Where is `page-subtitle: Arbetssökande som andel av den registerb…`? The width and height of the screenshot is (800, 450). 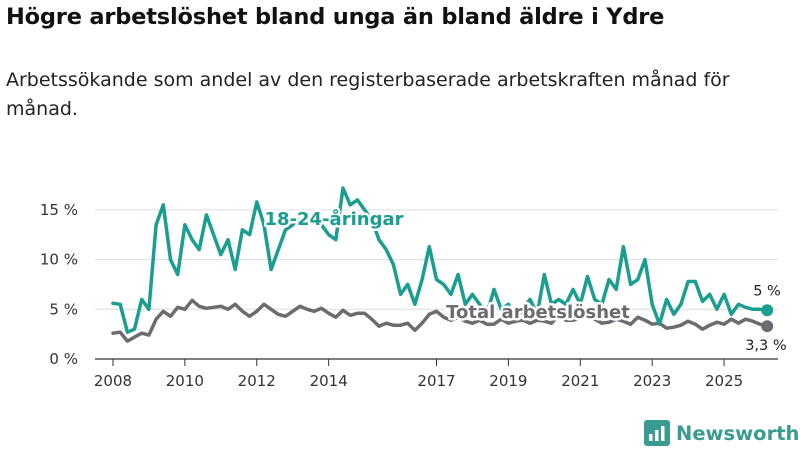
page-subtitle: Arbetssökande som andel av den registerb… is located at coordinates (368, 94).